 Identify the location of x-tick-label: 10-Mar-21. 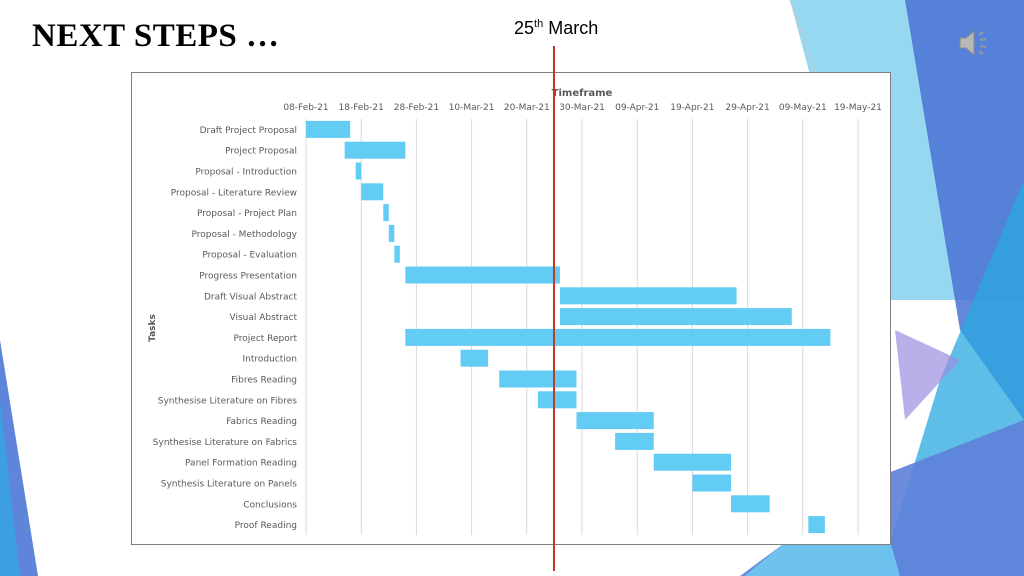
(472, 108).